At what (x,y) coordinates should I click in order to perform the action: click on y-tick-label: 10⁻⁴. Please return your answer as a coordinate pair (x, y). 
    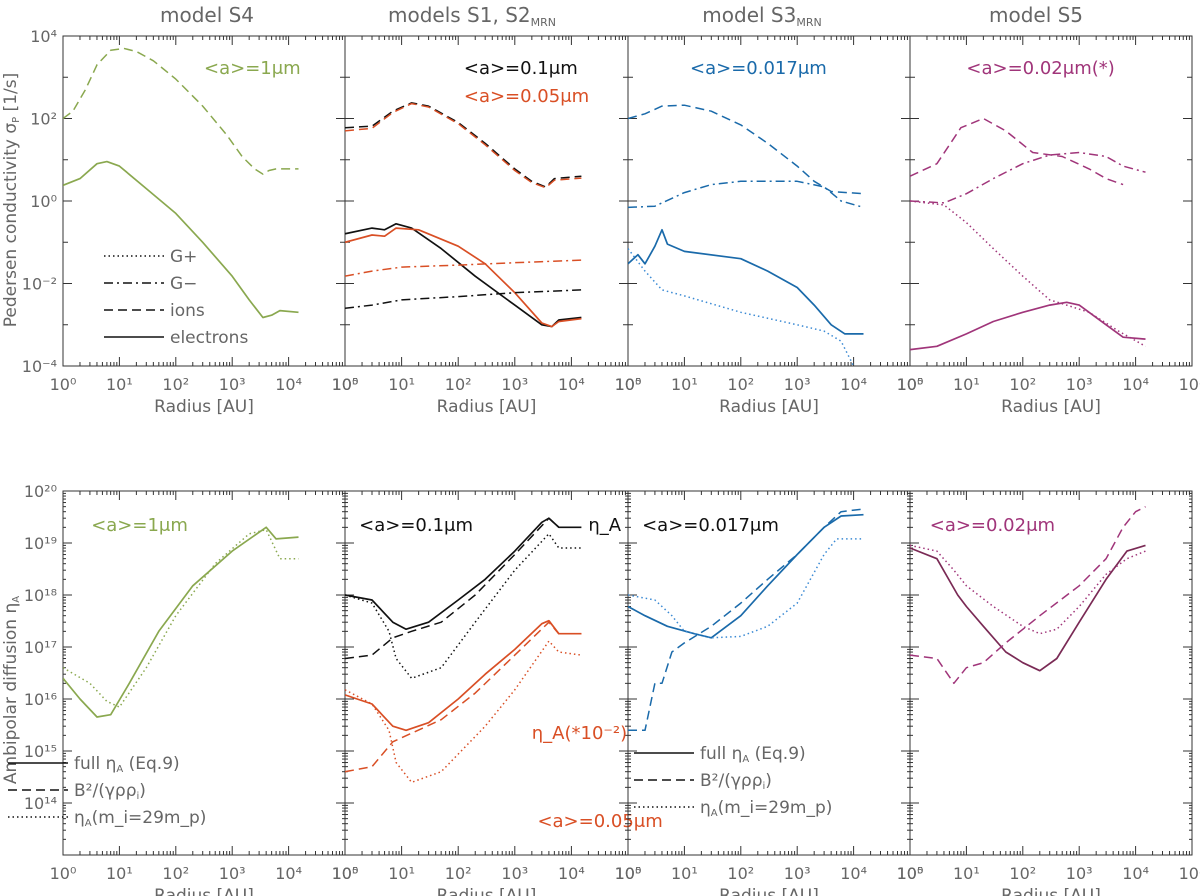
    Looking at the image, I should click on (39, 366).